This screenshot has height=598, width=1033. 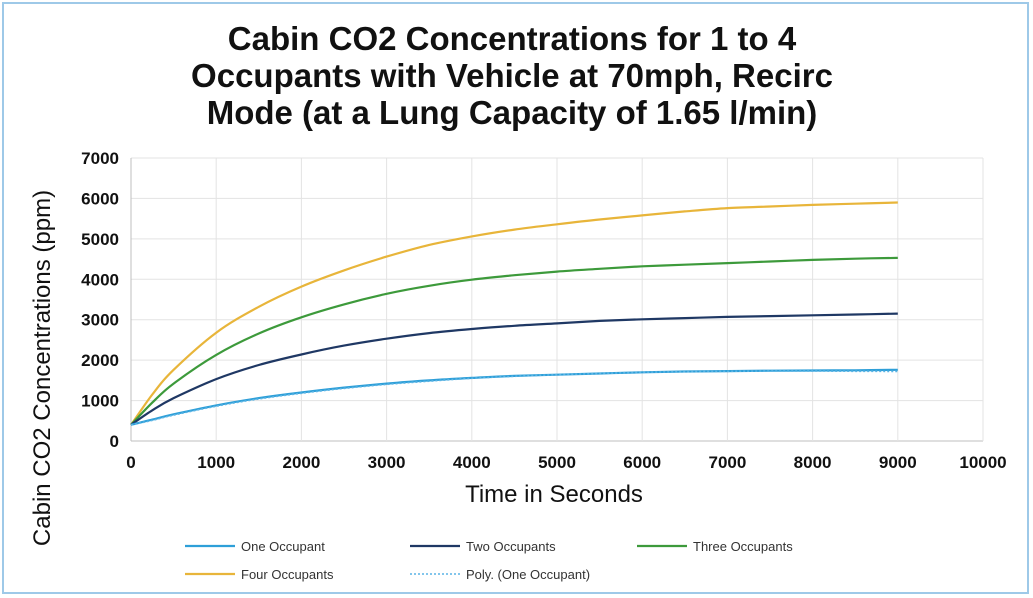 What do you see at coordinates (130, 462) in the screenshot?
I see `x-tick-label: 0` at bounding box center [130, 462].